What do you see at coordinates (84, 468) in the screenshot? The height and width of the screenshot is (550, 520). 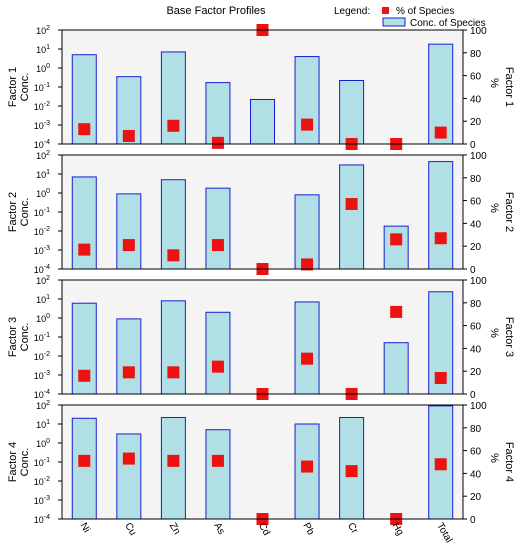 I see `conc-bar-ni` at bounding box center [84, 468].